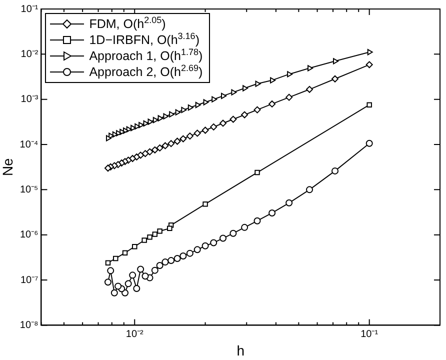 The height and width of the screenshot is (360, 446). Describe the element at coordinates (127, 23) in the screenshot. I see `legend-label: FDM, O(h$^{2.05}$)` at that location.